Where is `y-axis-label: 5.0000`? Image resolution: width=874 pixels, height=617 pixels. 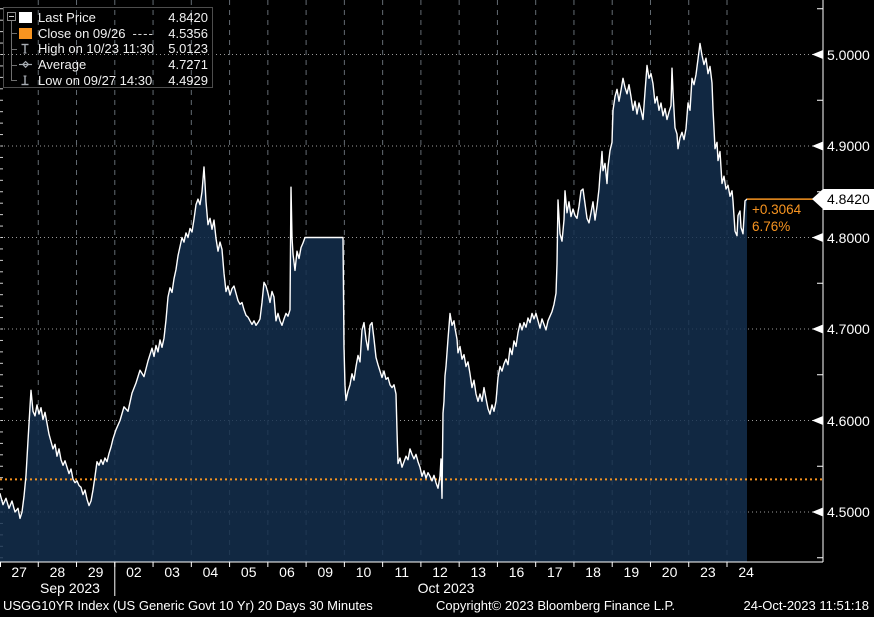
y-axis-label: 5.0000 is located at coordinates (848, 54).